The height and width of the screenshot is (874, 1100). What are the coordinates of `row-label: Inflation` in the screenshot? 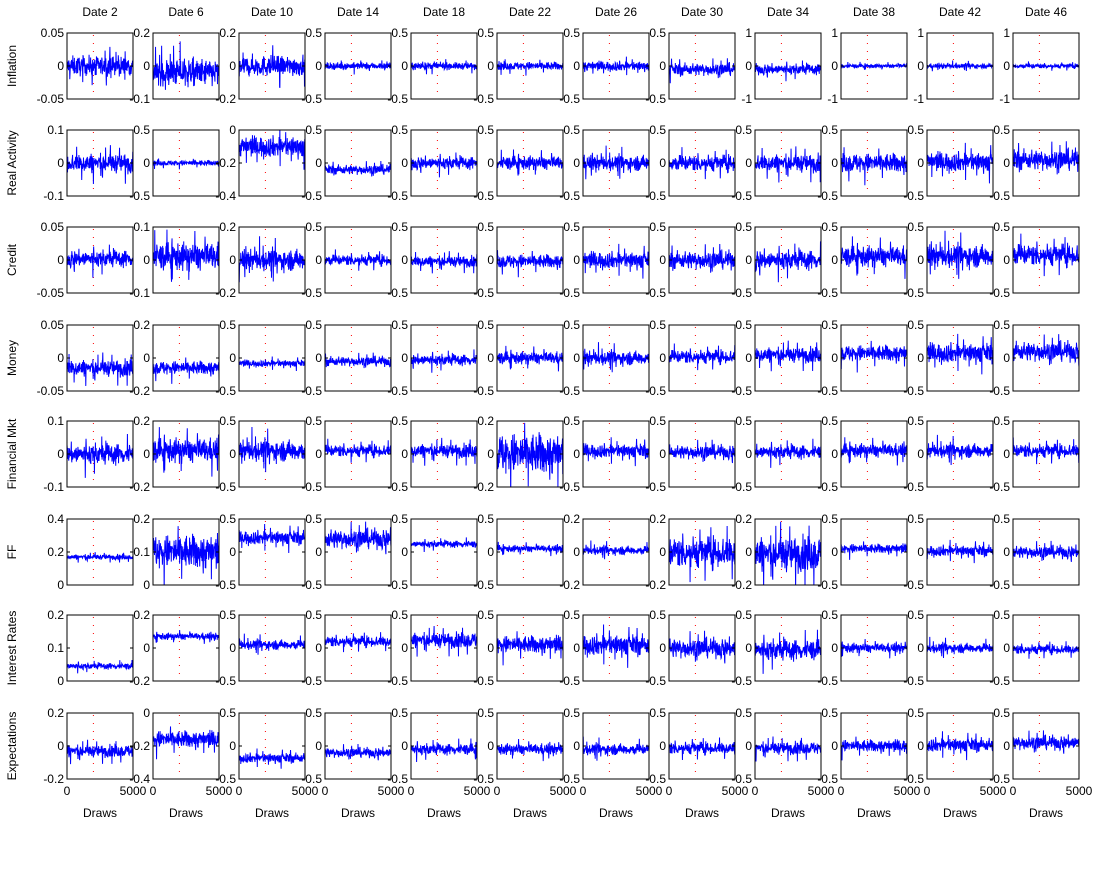 It's located at (12, 66).